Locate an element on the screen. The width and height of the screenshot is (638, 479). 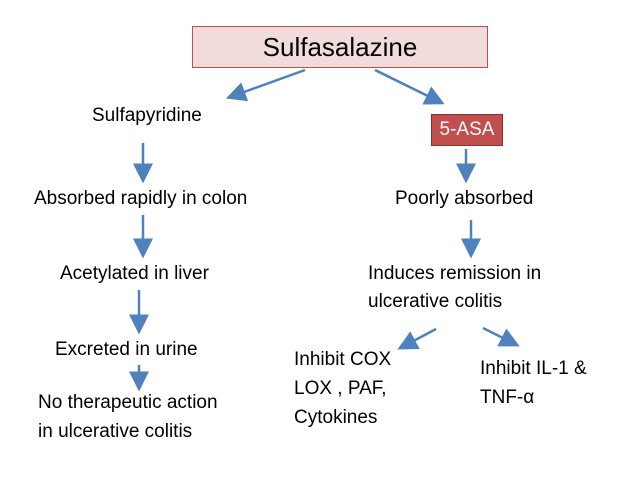
asa-box: 5-ASA is located at coordinates (467, 130).